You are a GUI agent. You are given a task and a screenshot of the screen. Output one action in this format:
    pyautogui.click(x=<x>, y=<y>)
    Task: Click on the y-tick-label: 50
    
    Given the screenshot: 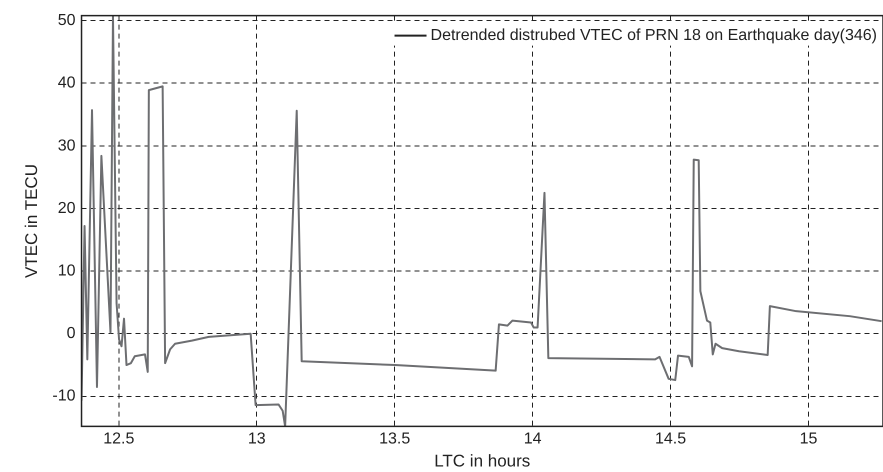 What is the action you would take?
    pyautogui.click(x=67, y=21)
    